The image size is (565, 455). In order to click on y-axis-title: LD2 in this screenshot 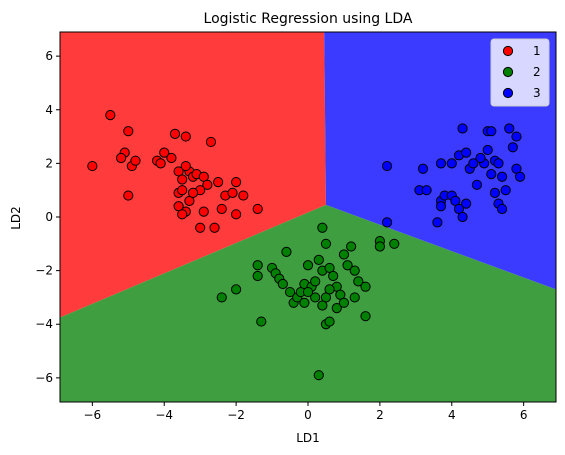, I will do `click(16, 218)`.